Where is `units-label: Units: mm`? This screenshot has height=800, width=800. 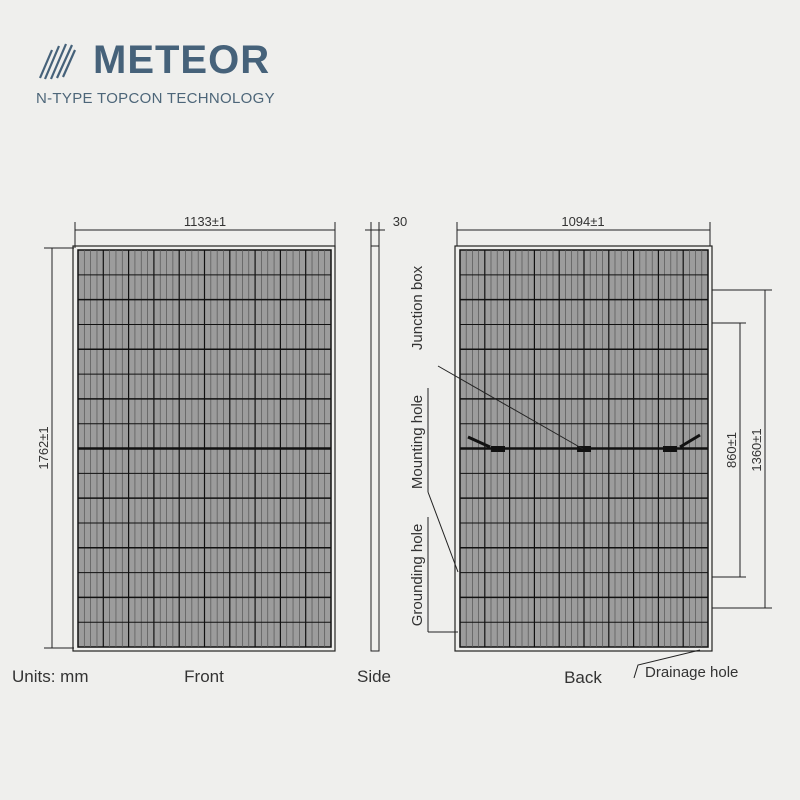 units-label: Units: mm is located at coordinates (50, 676).